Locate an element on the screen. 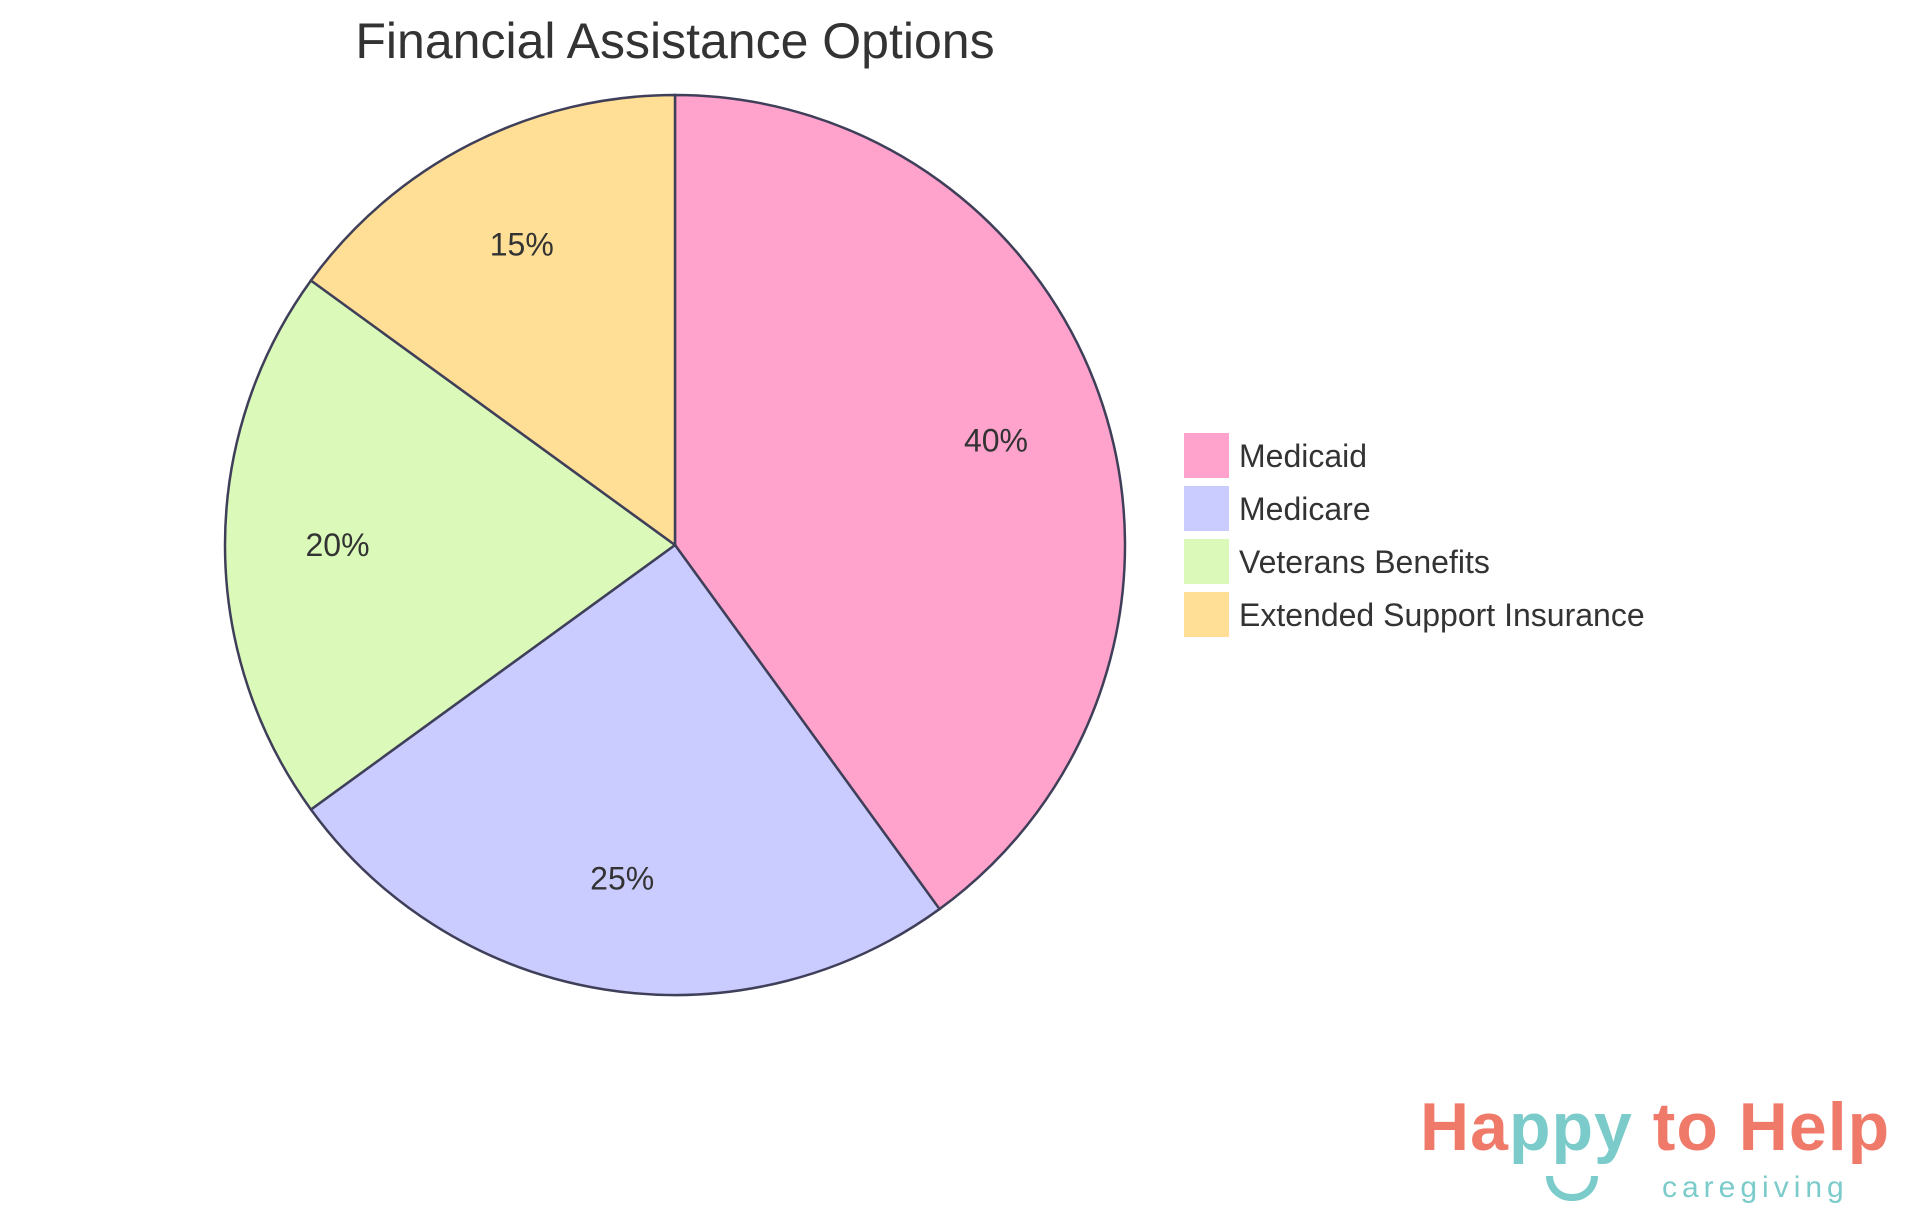  chart-title: Financial Assistance Options is located at coordinates (674, 41).